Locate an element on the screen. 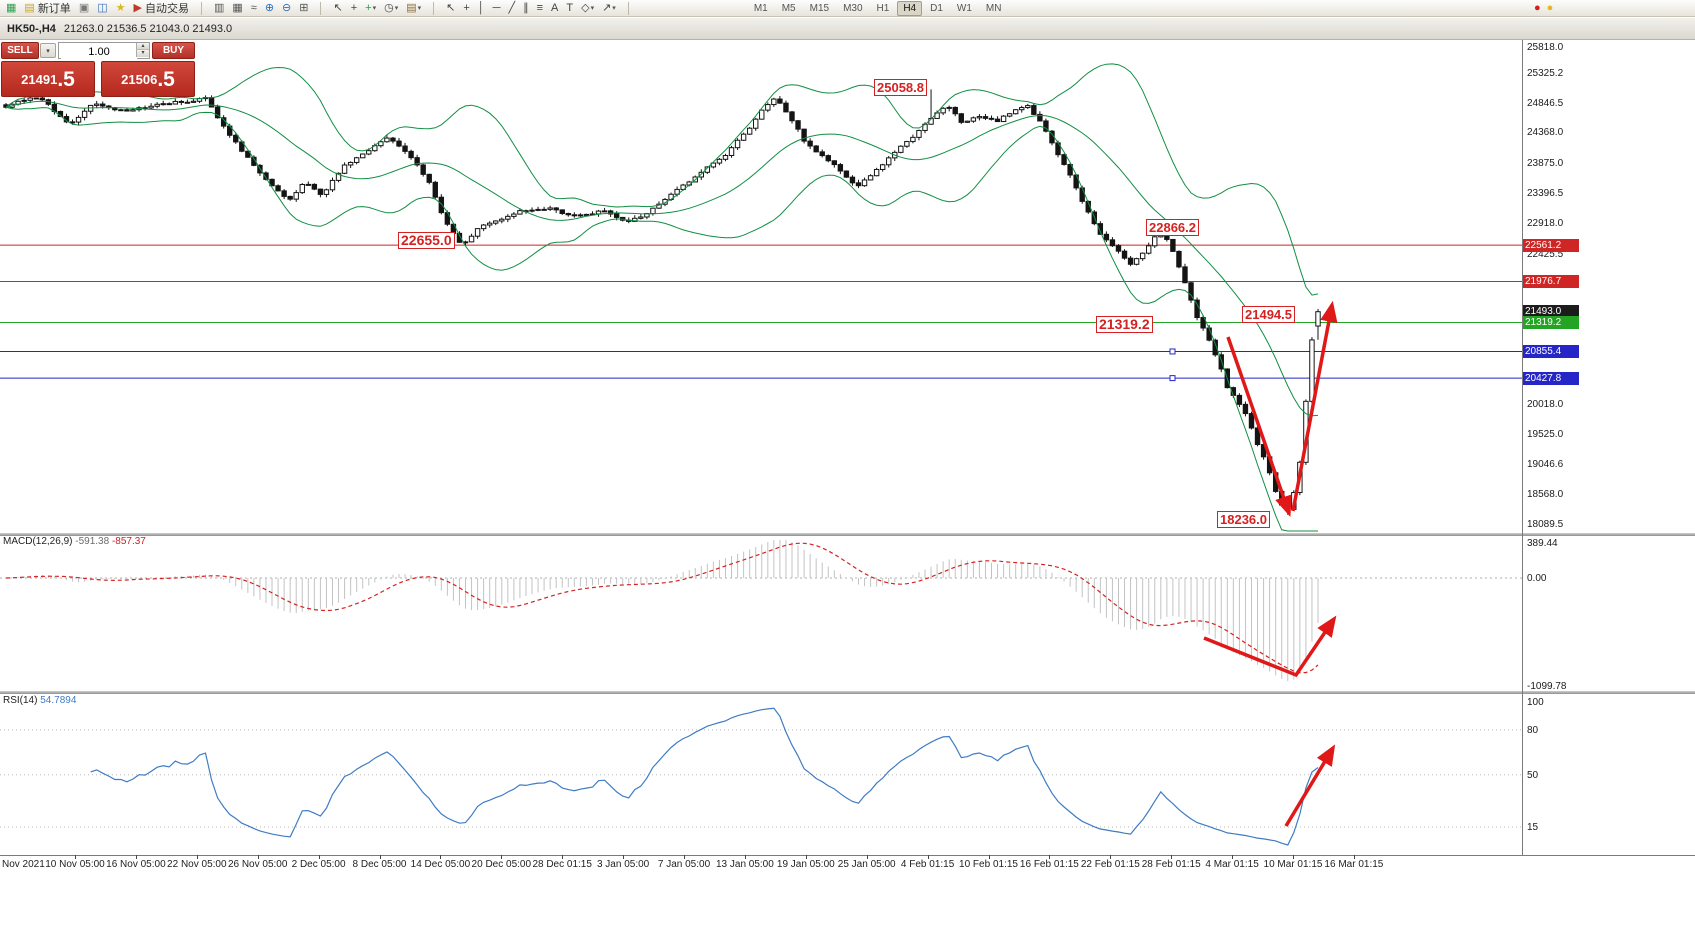 This screenshot has height=941, width=1695. buy-button: BUY is located at coordinates (173, 50).